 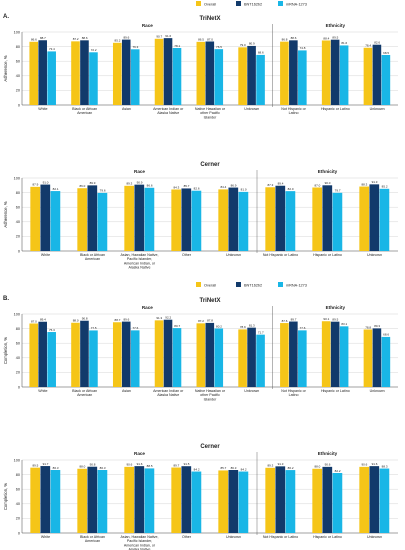 What do you see at coordinates (127, 319) in the screenshot?
I see `data-label: 89.6` at bounding box center [127, 319].